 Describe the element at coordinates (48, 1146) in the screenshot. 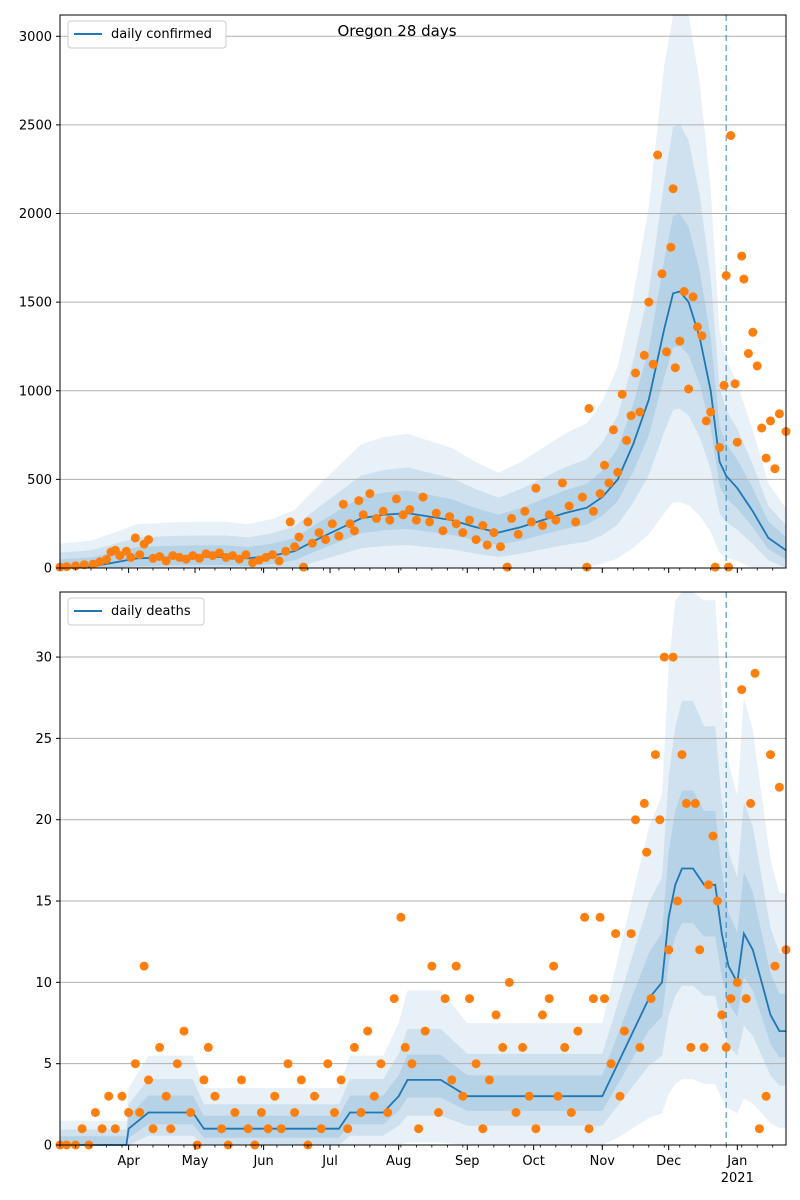

I see `y-tick-label: 0` at that location.